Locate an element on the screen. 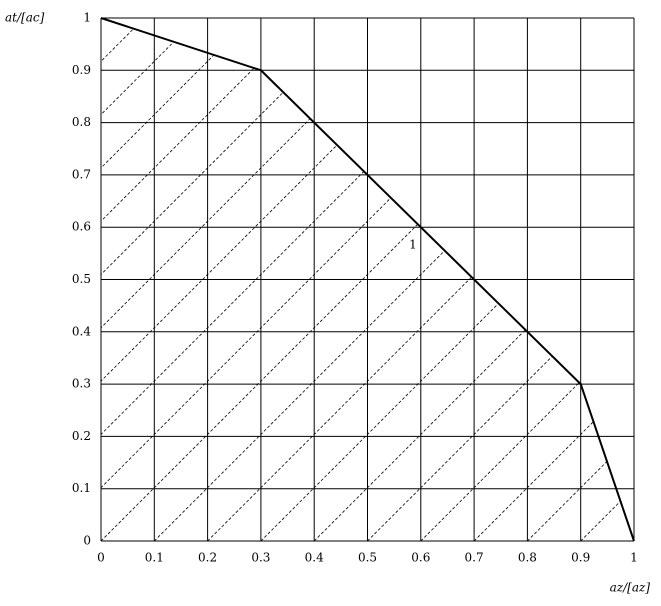 This screenshot has height=606, width=661. x-tick-label: 0.4 is located at coordinates (314, 558).